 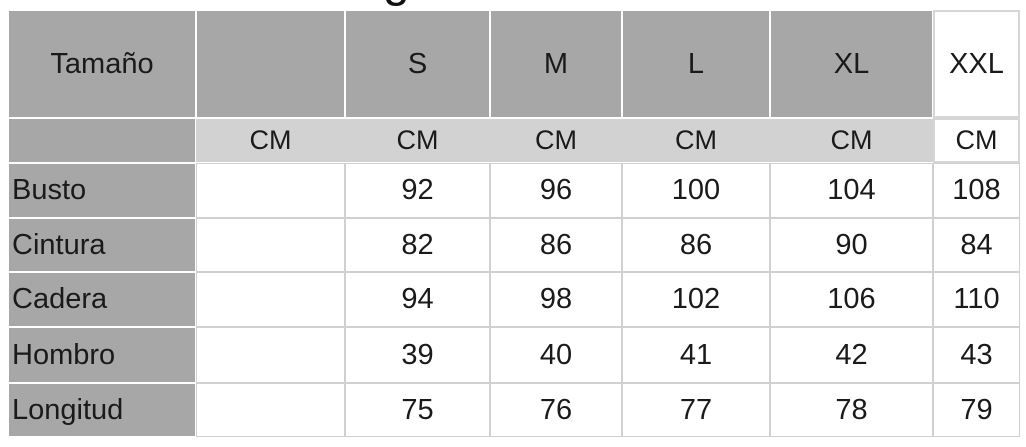 What do you see at coordinates (851, 140) in the screenshot?
I see `unit-cell-xl: CM` at bounding box center [851, 140].